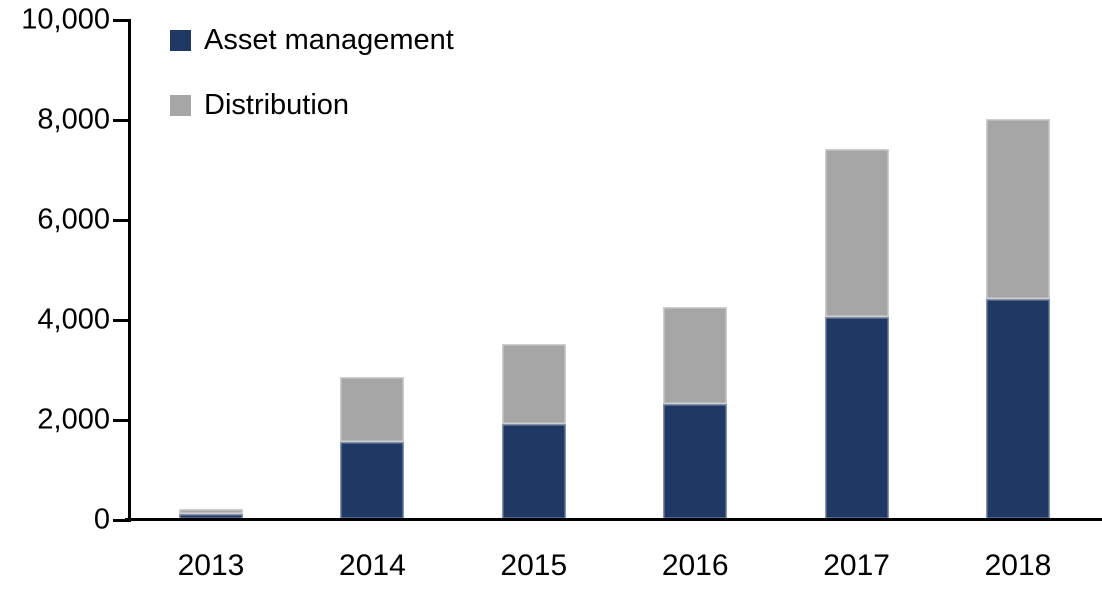 The image size is (1102, 594). Describe the element at coordinates (1018, 209) in the screenshot. I see `bar-segment-distribution-2018` at that location.